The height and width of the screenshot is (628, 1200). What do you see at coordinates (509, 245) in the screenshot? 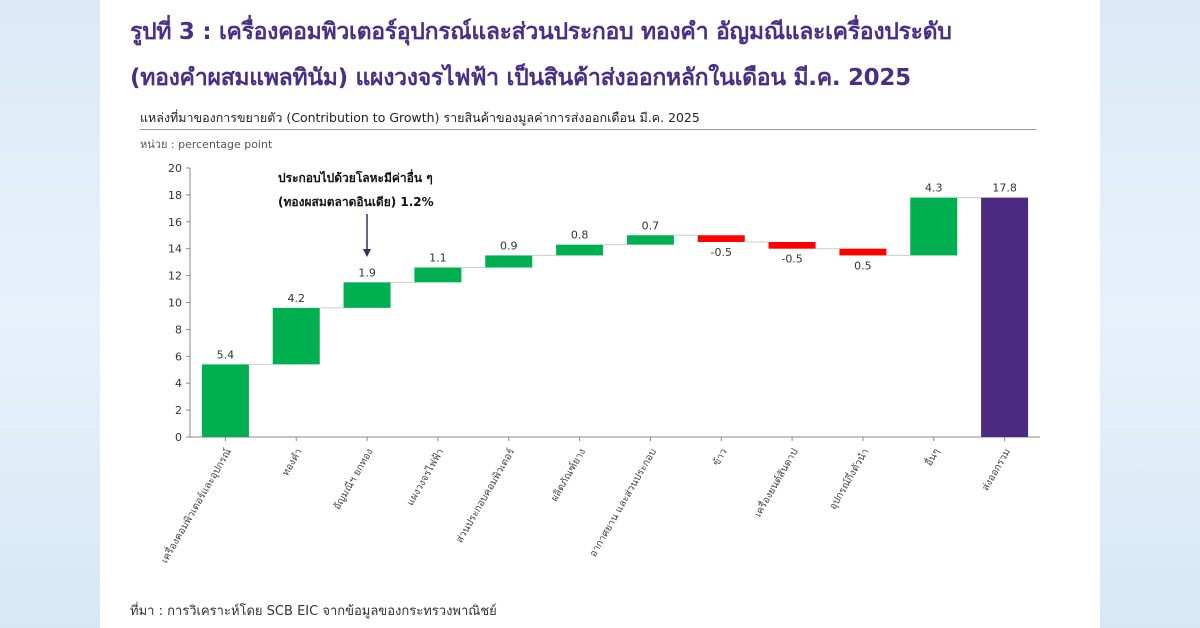
I see `data-label: 0.9` at bounding box center [509, 245].